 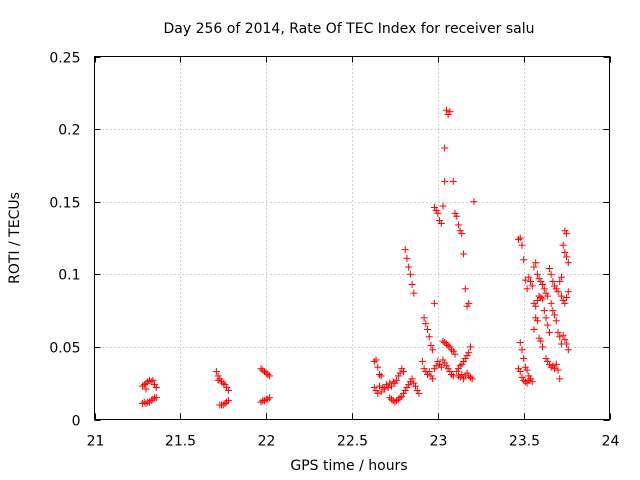 What do you see at coordinates (64, 204) in the screenshot?
I see `y-tick-label: 0.15` at bounding box center [64, 204].